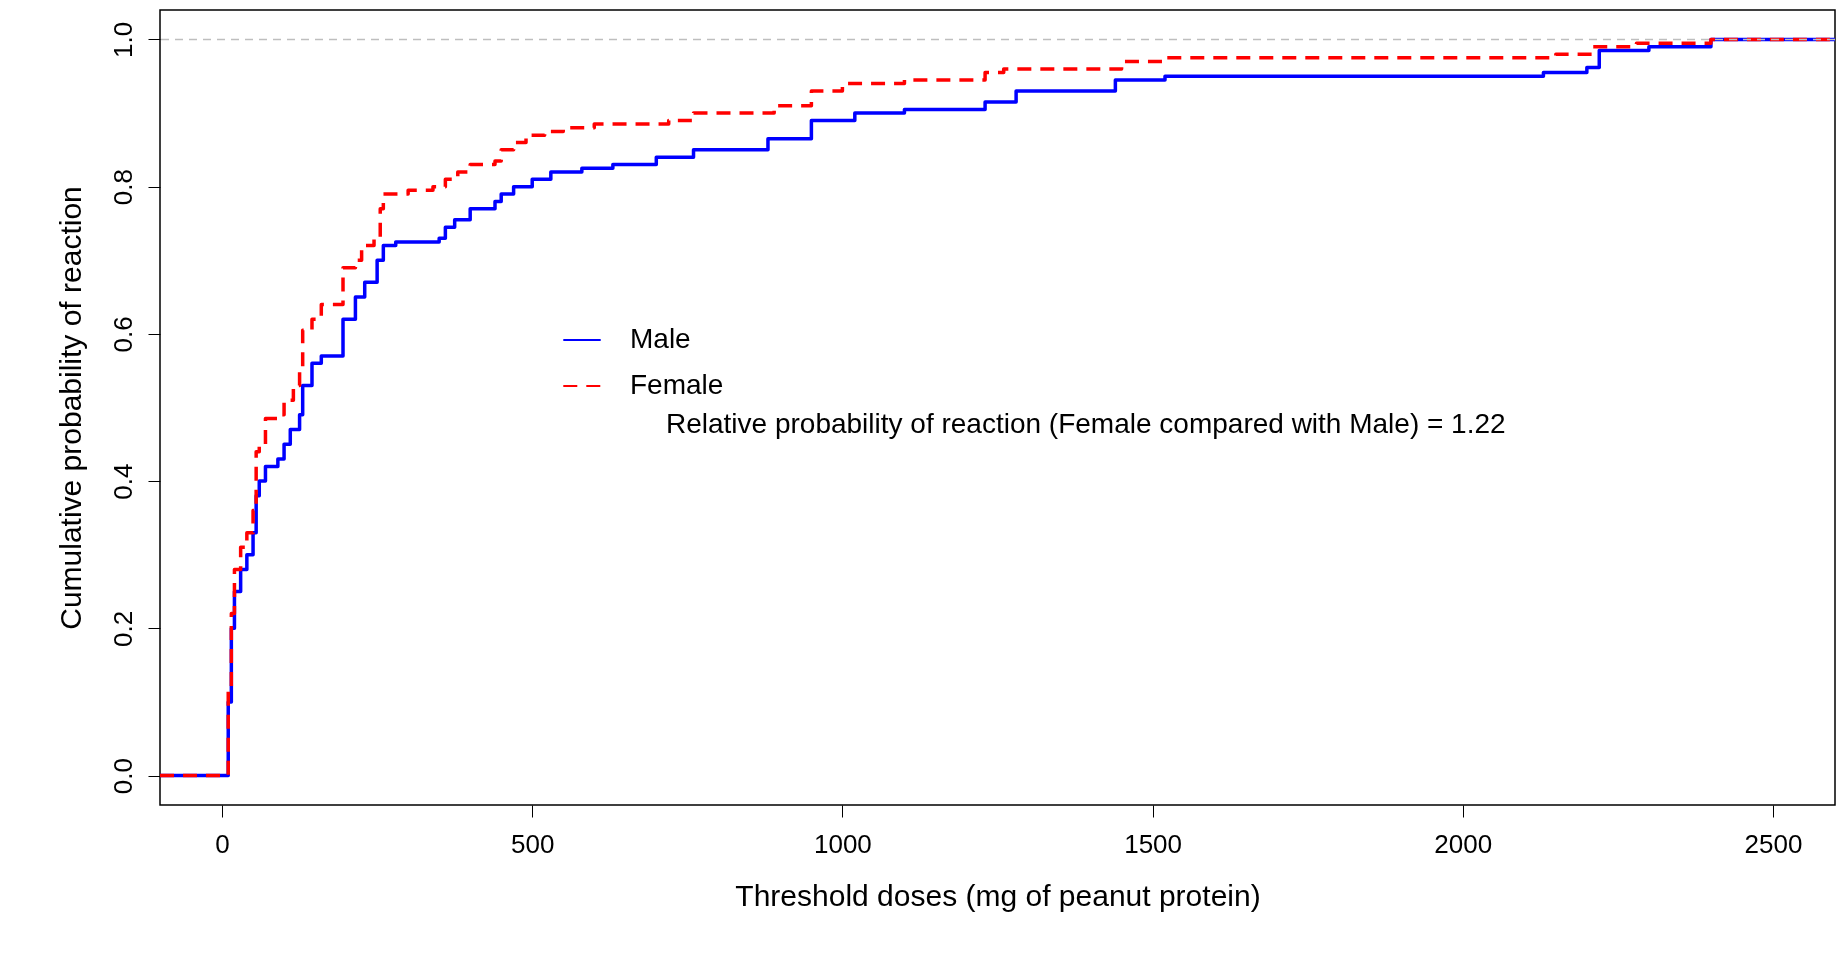 This screenshot has height=962, width=1839. I want to click on y-tick-label: 0.8, so click(122, 187).